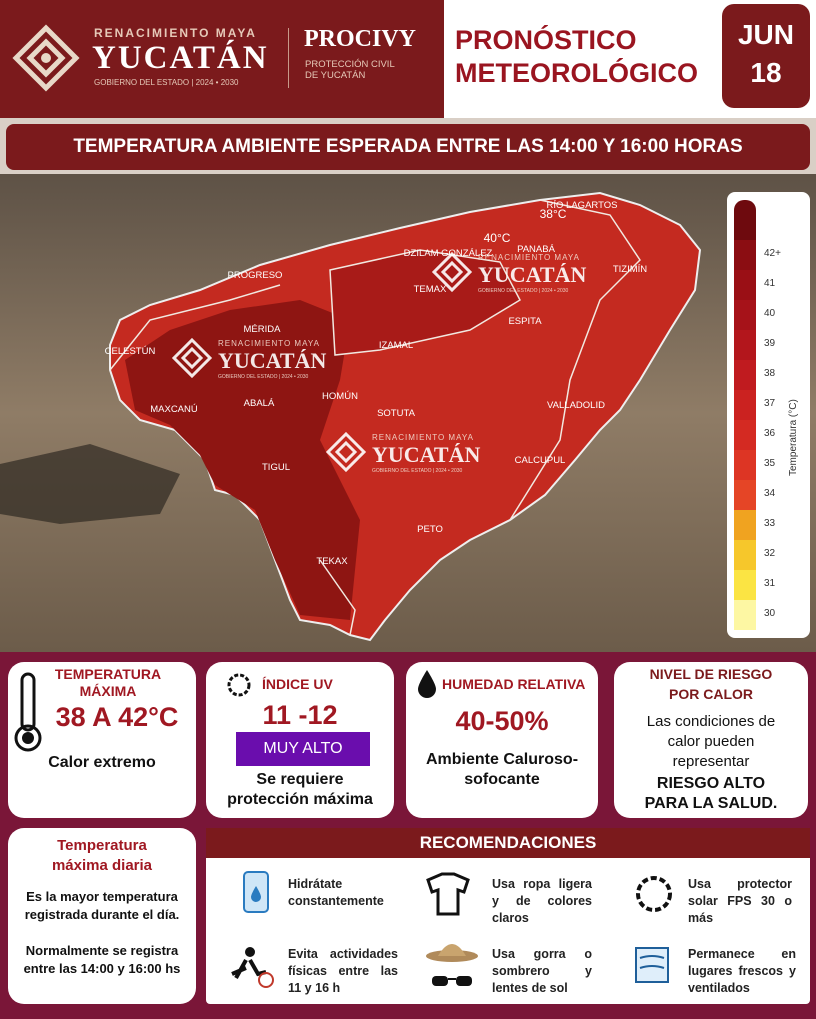 The width and height of the screenshot is (816, 1019). What do you see at coordinates (255, 275) in the screenshot?
I see `city-label: PROGRESO` at bounding box center [255, 275].